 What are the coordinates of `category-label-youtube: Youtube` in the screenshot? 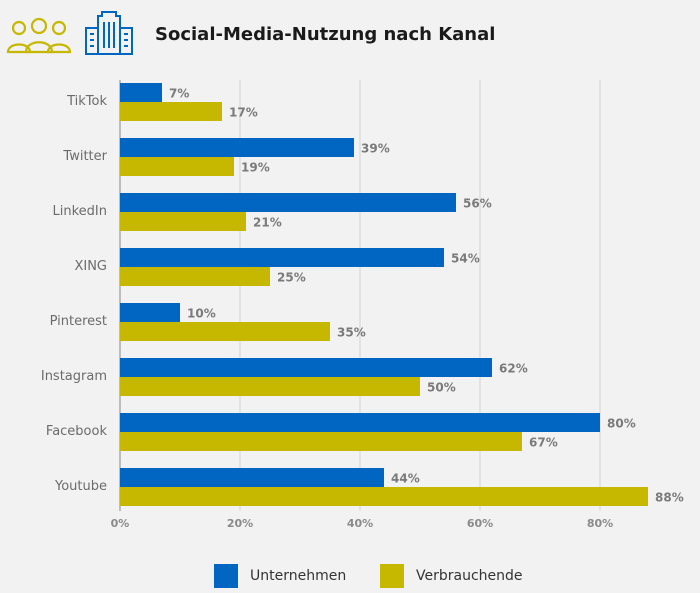 It's located at (80, 486).